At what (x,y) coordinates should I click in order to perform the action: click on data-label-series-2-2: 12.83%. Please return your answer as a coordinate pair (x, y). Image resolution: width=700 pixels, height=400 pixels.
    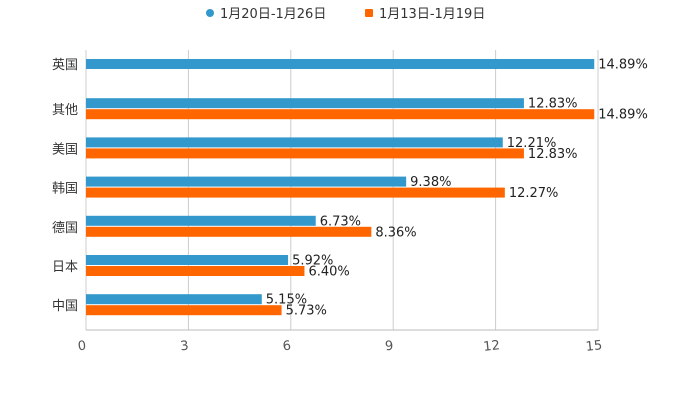
    Looking at the image, I should click on (553, 154).